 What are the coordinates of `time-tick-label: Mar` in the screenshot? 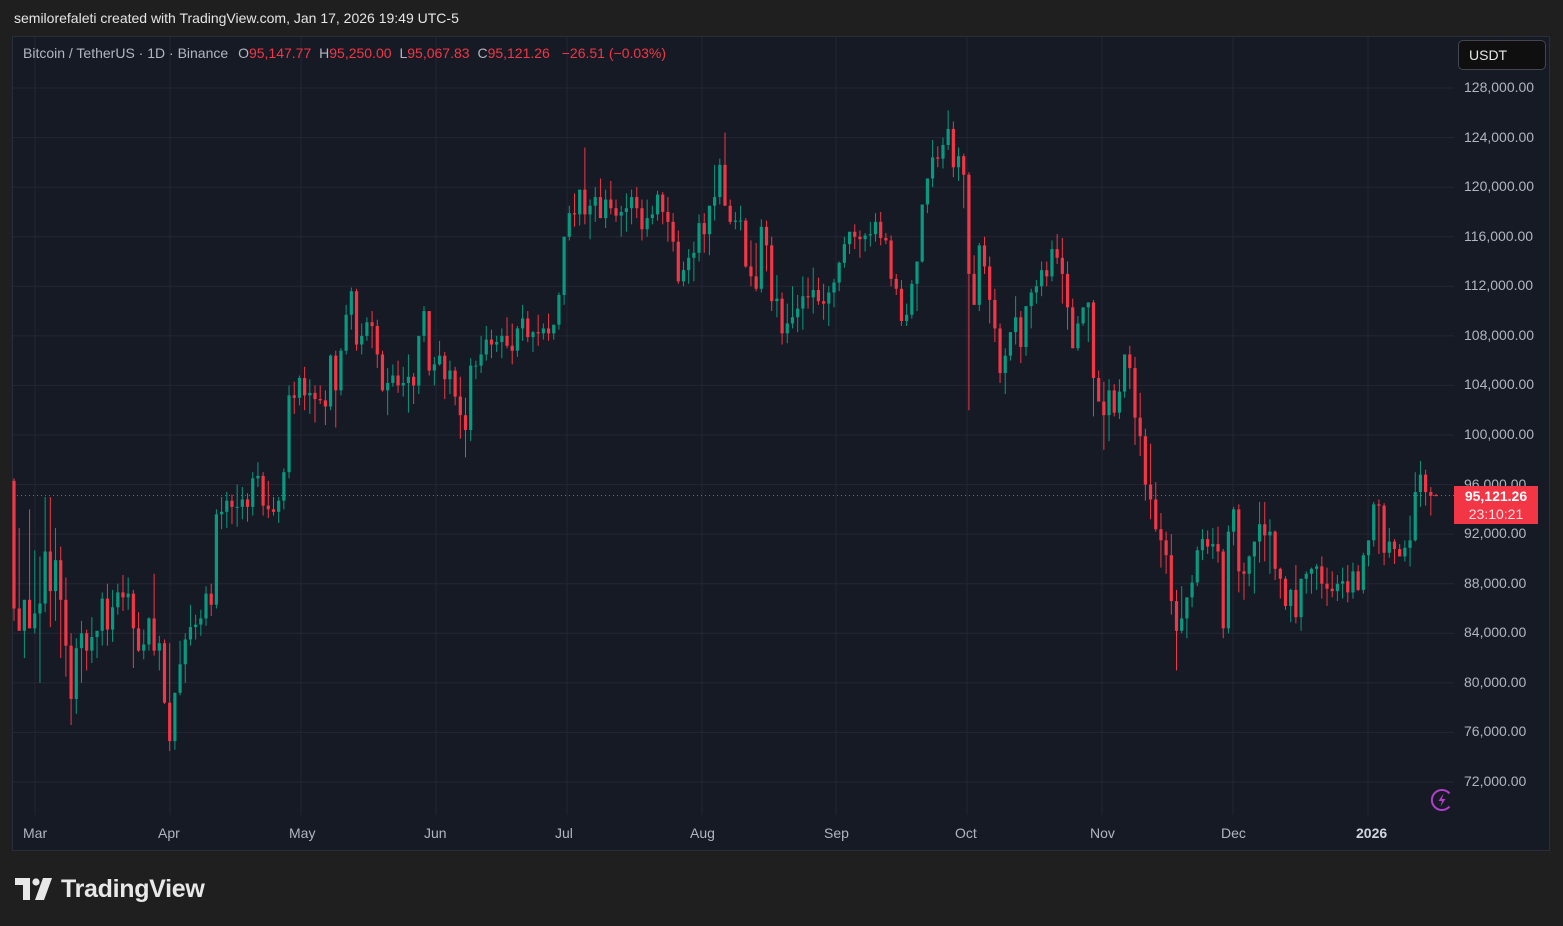 It's located at (35, 833).